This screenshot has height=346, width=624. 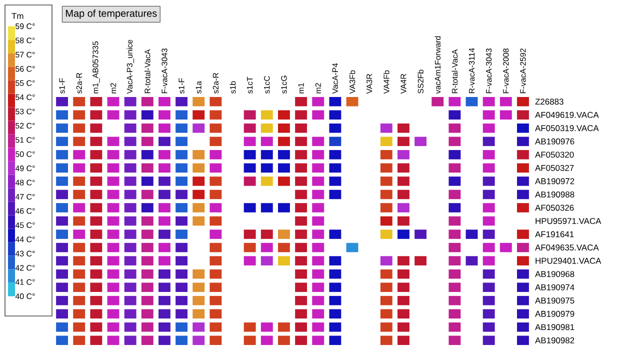 I want to click on y-tick-label: AB190976, so click(x=554, y=141).